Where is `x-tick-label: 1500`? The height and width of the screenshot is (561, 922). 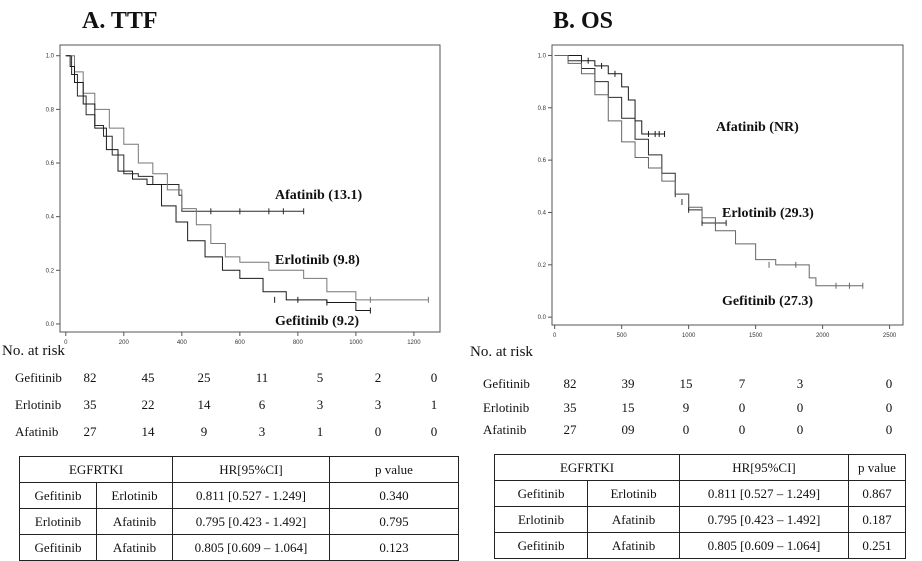 x-tick-label: 1500 is located at coordinates (756, 336).